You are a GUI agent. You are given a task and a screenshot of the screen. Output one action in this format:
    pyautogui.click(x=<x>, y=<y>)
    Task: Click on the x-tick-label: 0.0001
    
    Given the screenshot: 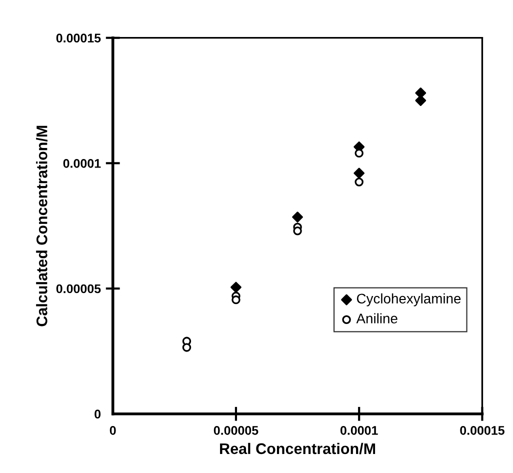 What is the action you would take?
    pyautogui.click(x=359, y=430)
    